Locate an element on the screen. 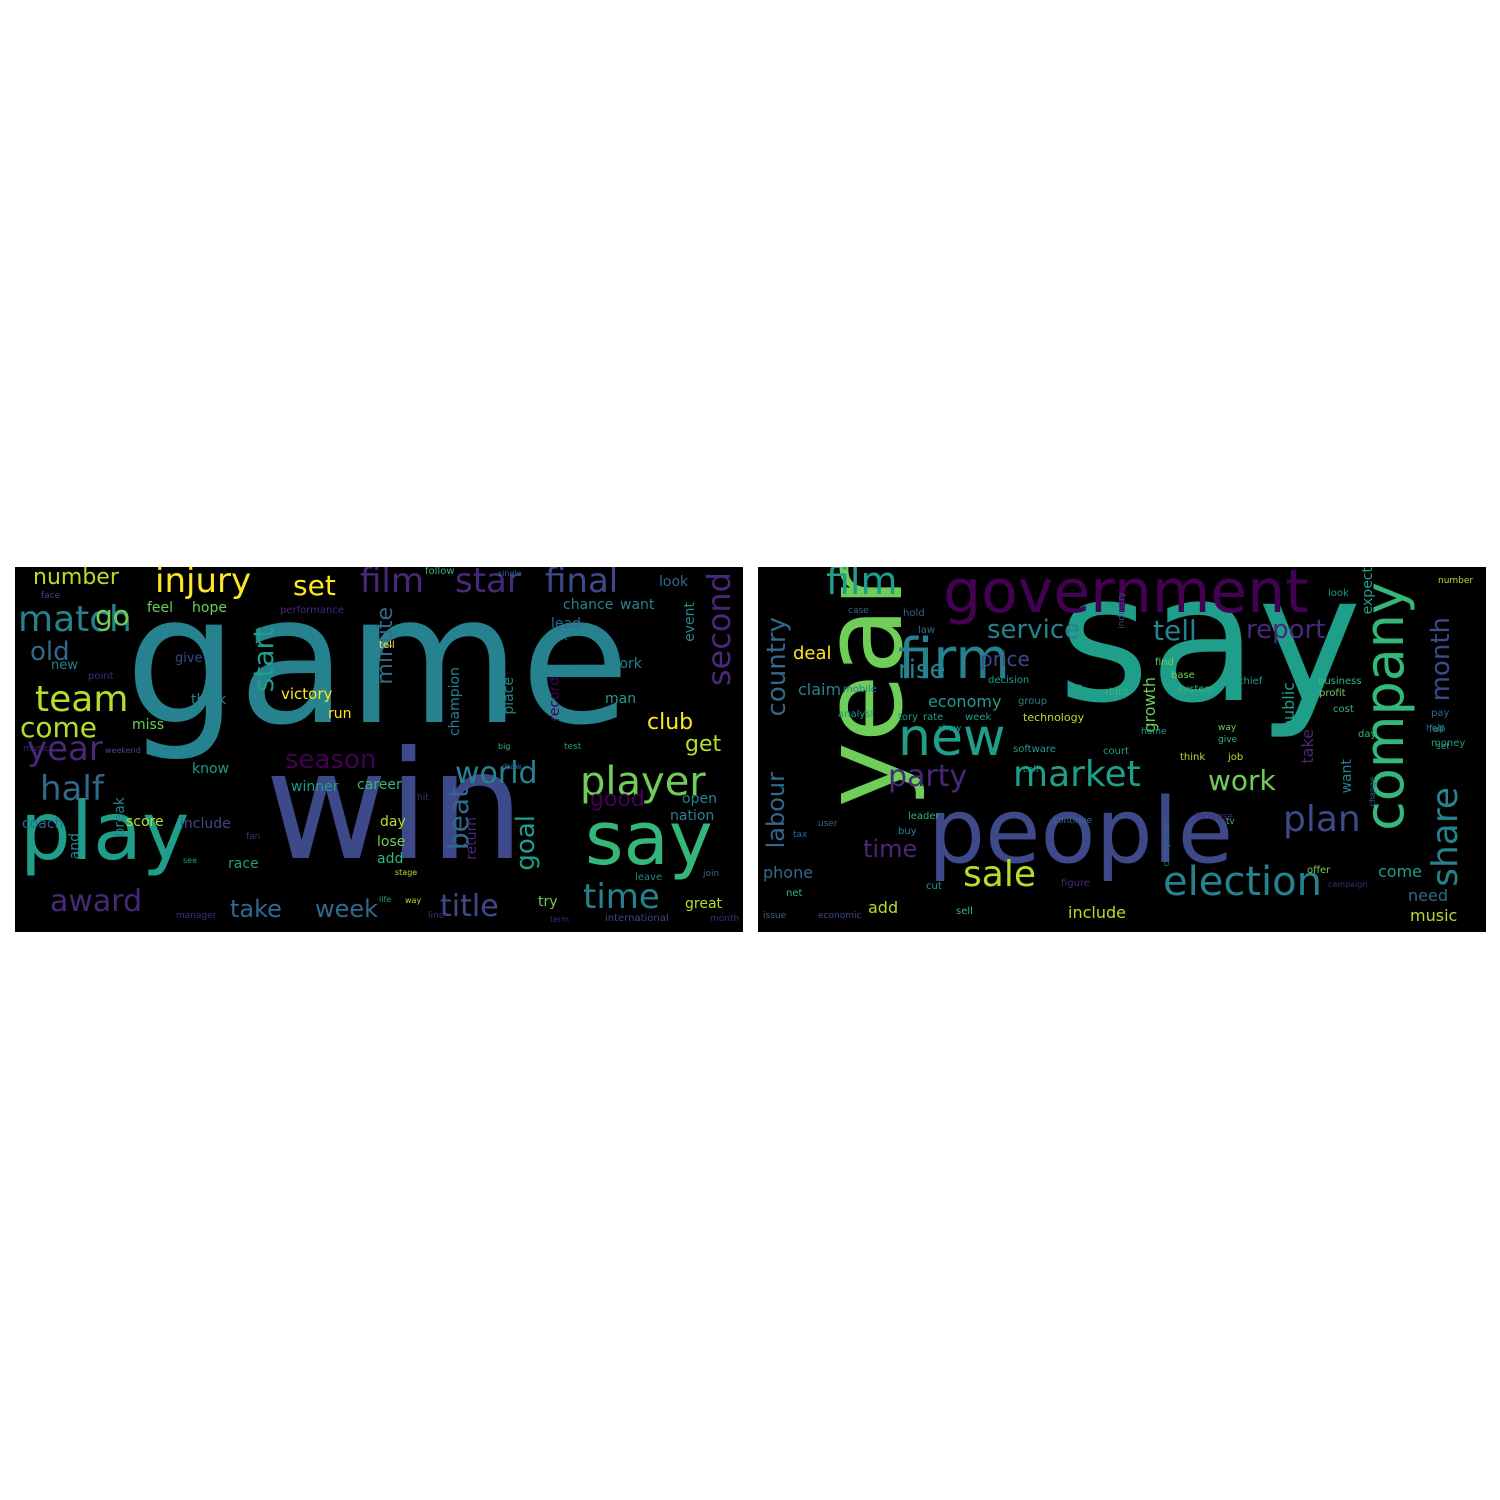 This screenshot has width=1500, height=1500. cloud-word-increase: increase is located at coordinates (1214, 817).